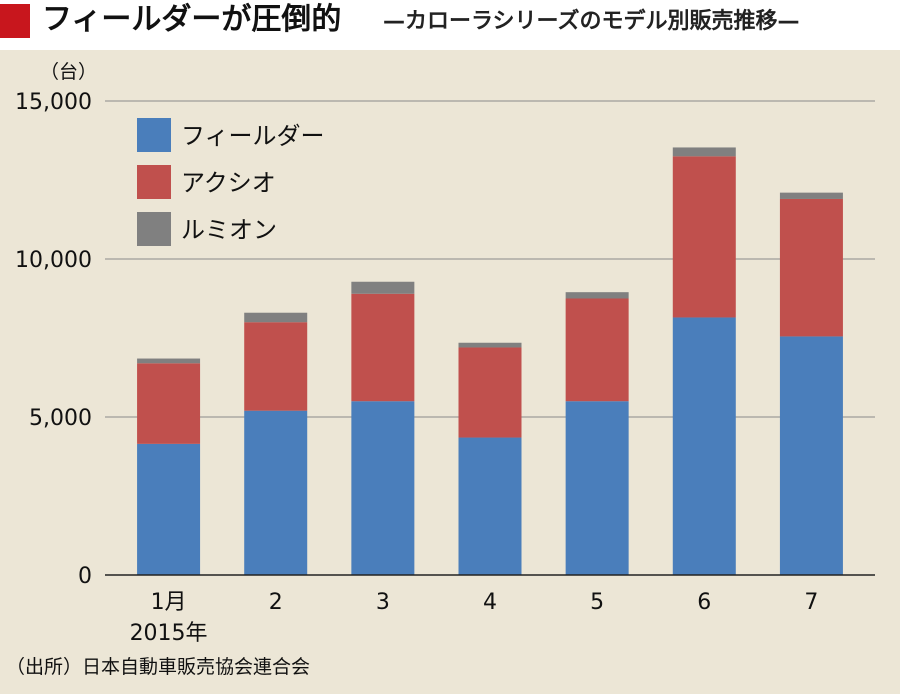 The image size is (900, 694). What do you see at coordinates (169, 633) in the screenshot?
I see `x-tick-sublabel: 2015年` at bounding box center [169, 633].